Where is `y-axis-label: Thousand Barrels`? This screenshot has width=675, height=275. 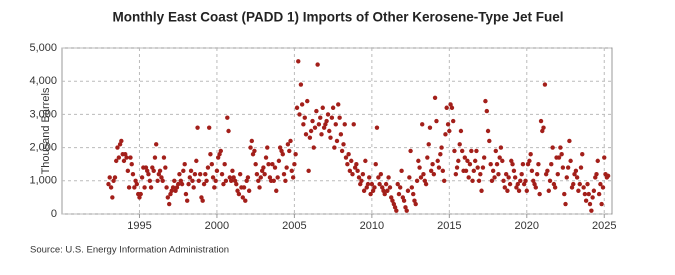
y-axis-label: Thousand Barrels is located at coordinates (46, 130).